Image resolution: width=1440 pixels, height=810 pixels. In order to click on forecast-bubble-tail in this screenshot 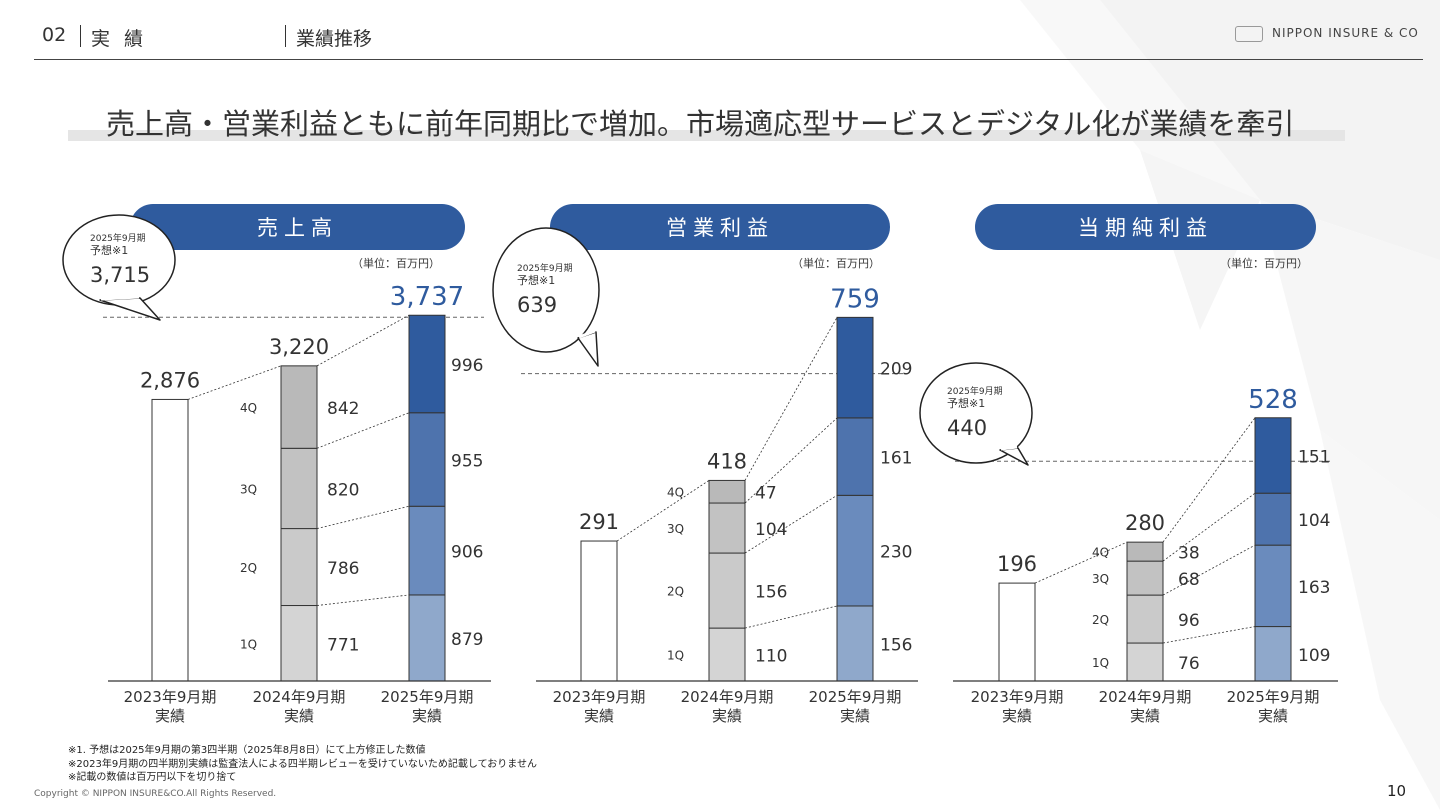, I will do `click(130, 309)`.